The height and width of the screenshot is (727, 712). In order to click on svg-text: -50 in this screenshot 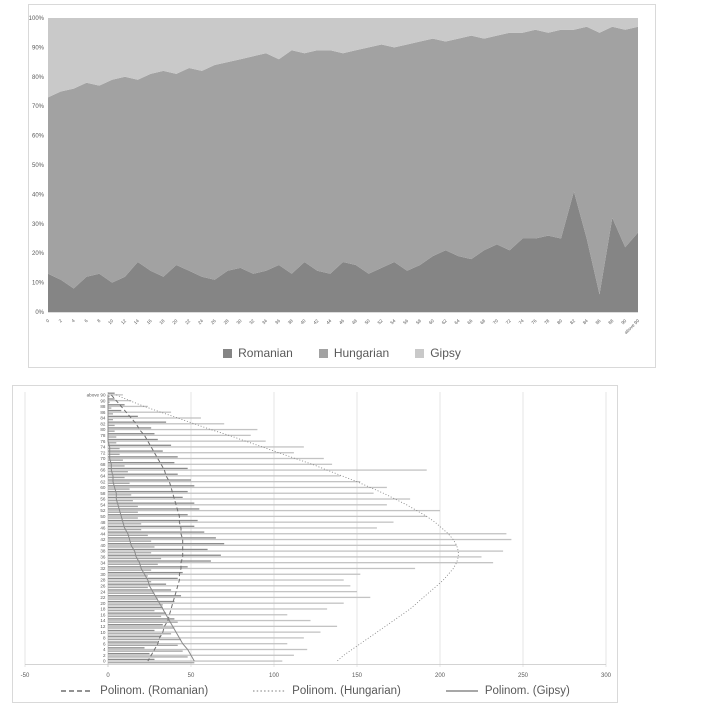, I will do `click(25, 676)`.